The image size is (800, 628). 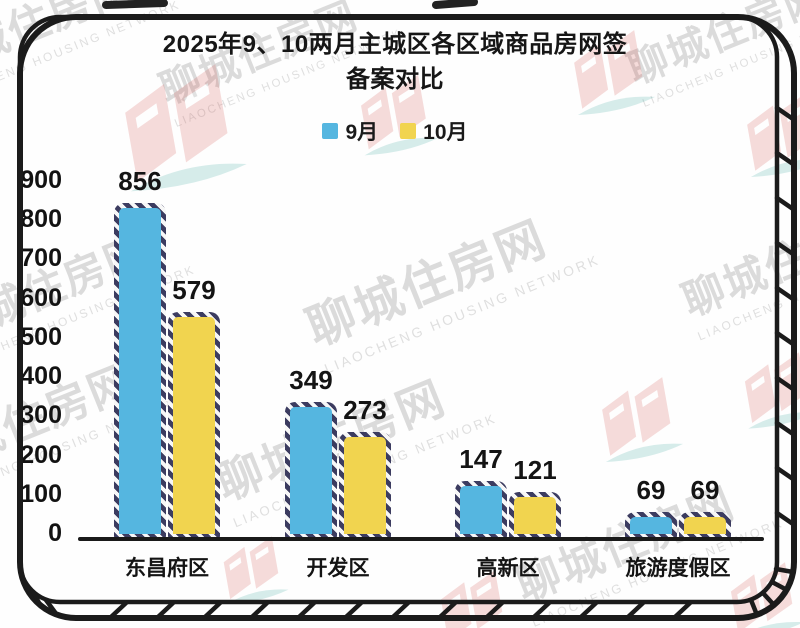 I want to click on legend-item-9月: 9月, so click(x=350, y=131).